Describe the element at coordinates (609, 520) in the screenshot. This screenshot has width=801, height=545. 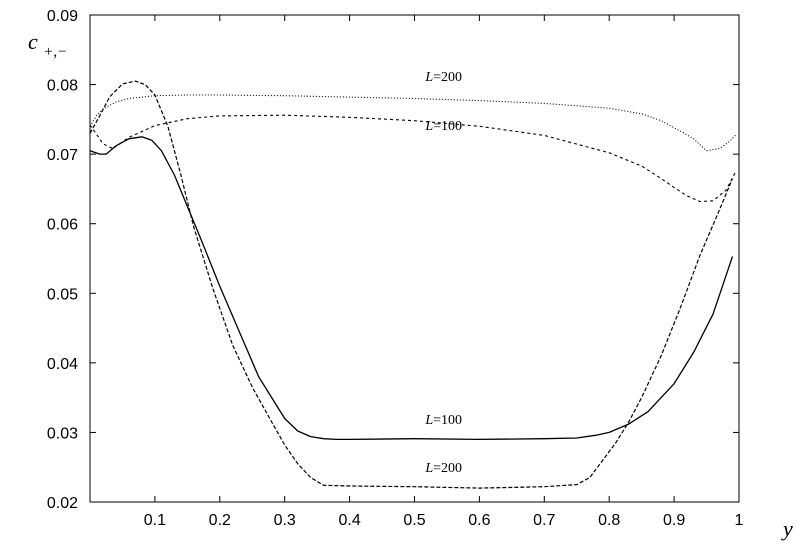
I see `x-tick-label: 0.8` at that location.